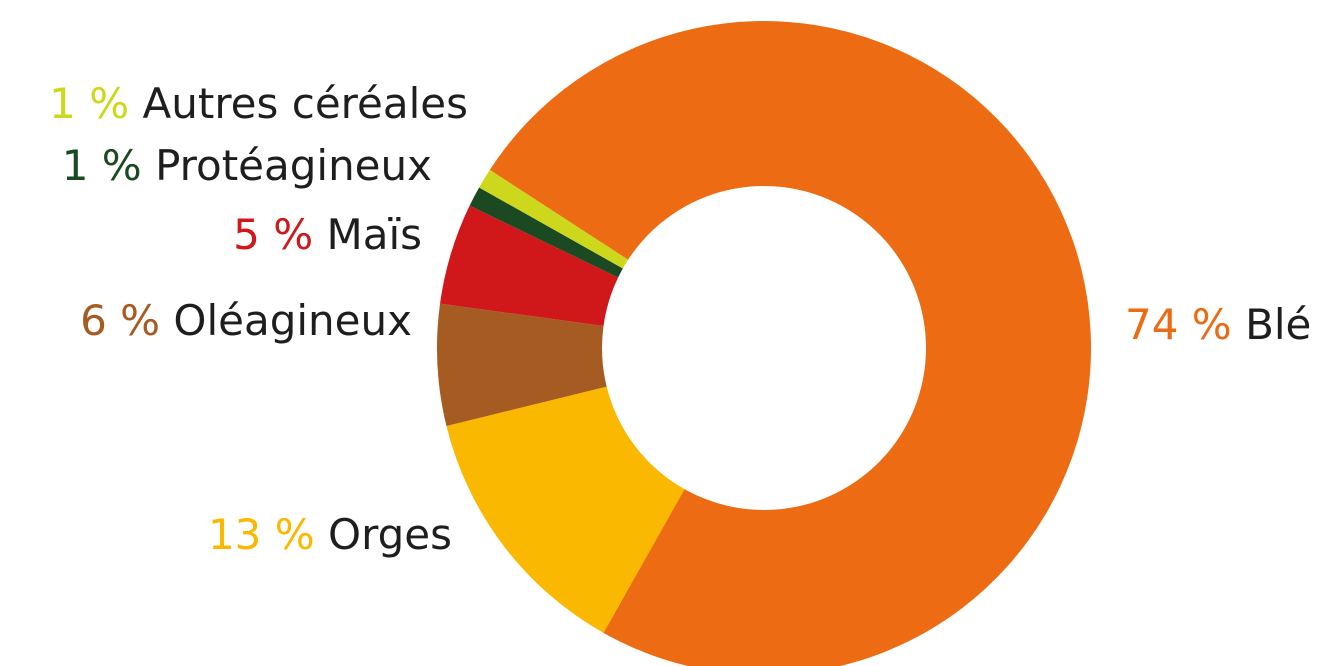  I want to click on category-label: Protéagineux, so click(293, 165).